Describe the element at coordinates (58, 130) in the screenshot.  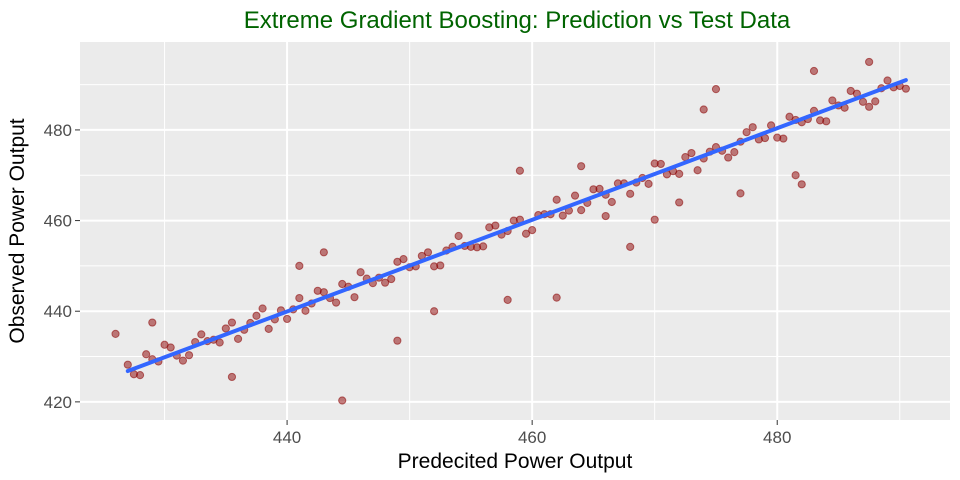
I see `y-tick-label: 480` at that location.